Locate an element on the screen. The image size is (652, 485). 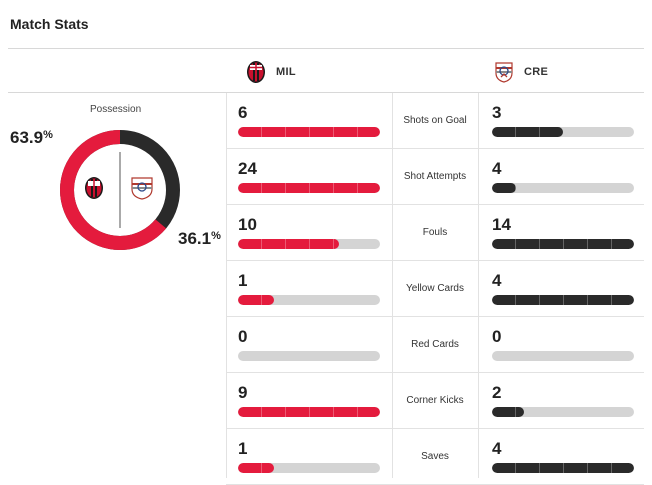
stat-label: Shot Attempts is located at coordinates (435, 176).